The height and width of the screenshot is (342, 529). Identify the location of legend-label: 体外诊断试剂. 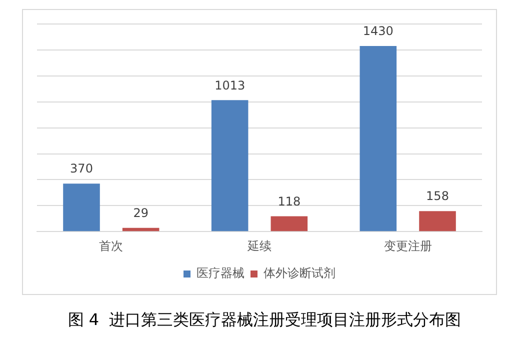
(300, 273).